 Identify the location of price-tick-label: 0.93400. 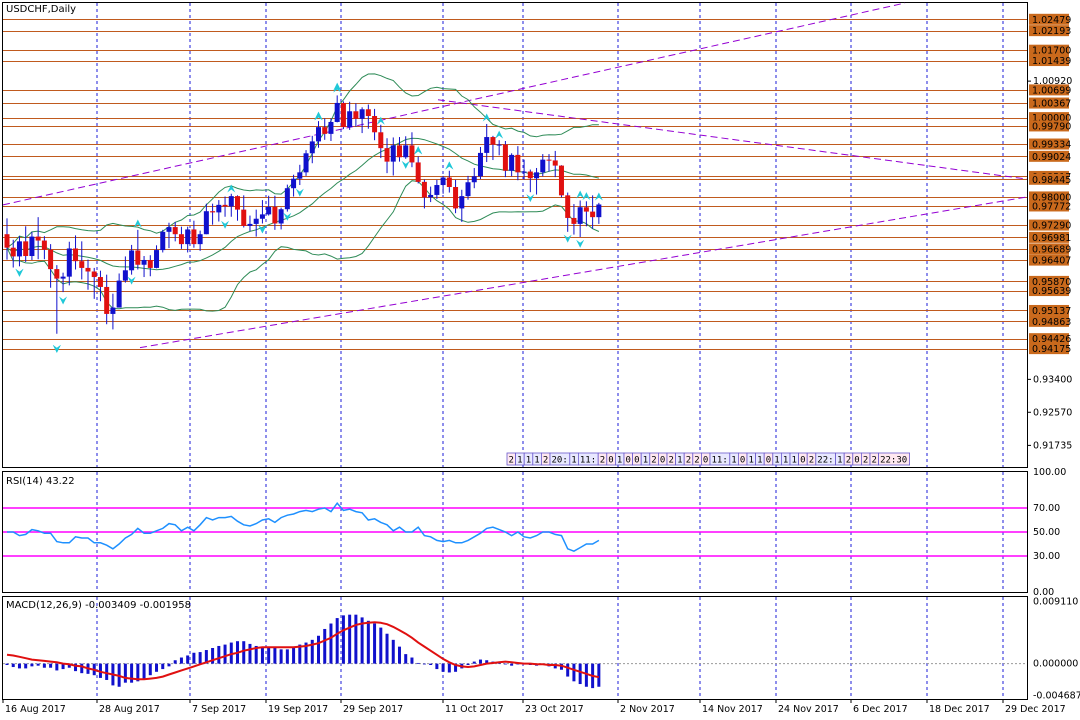
(1052, 379).